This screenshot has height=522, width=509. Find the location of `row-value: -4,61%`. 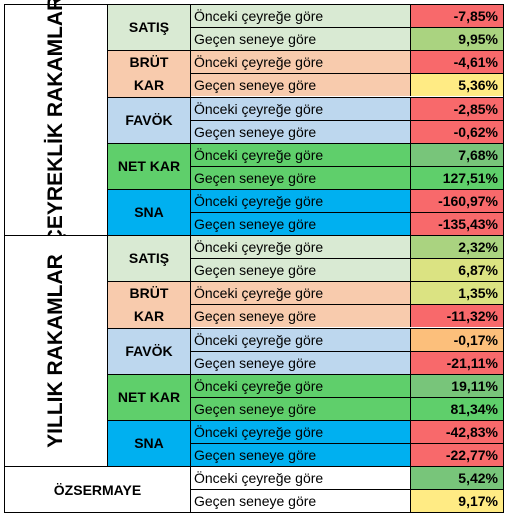

row-value: -4,61% is located at coordinates (457, 62).